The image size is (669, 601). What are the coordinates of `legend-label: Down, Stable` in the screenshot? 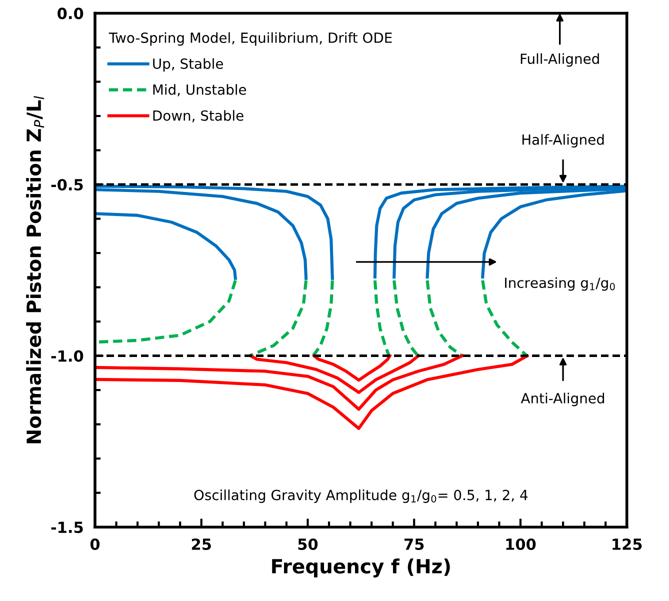 It's located at (198, 116).